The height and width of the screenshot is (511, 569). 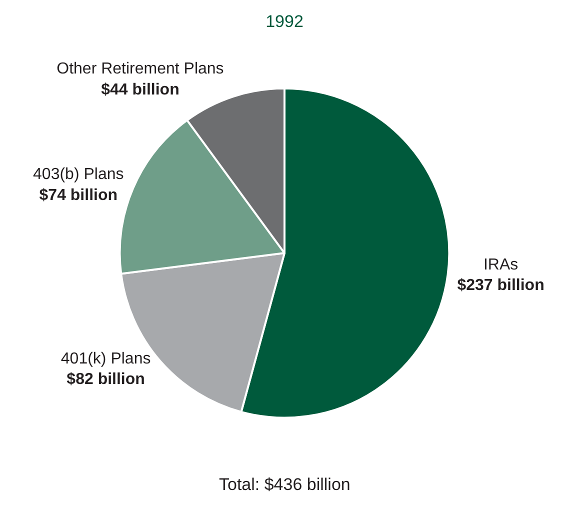 What do you see at coordinates (105, 379) in the screenshot?
I see `data-label: $82 billion` at bounding box center [105, 379].